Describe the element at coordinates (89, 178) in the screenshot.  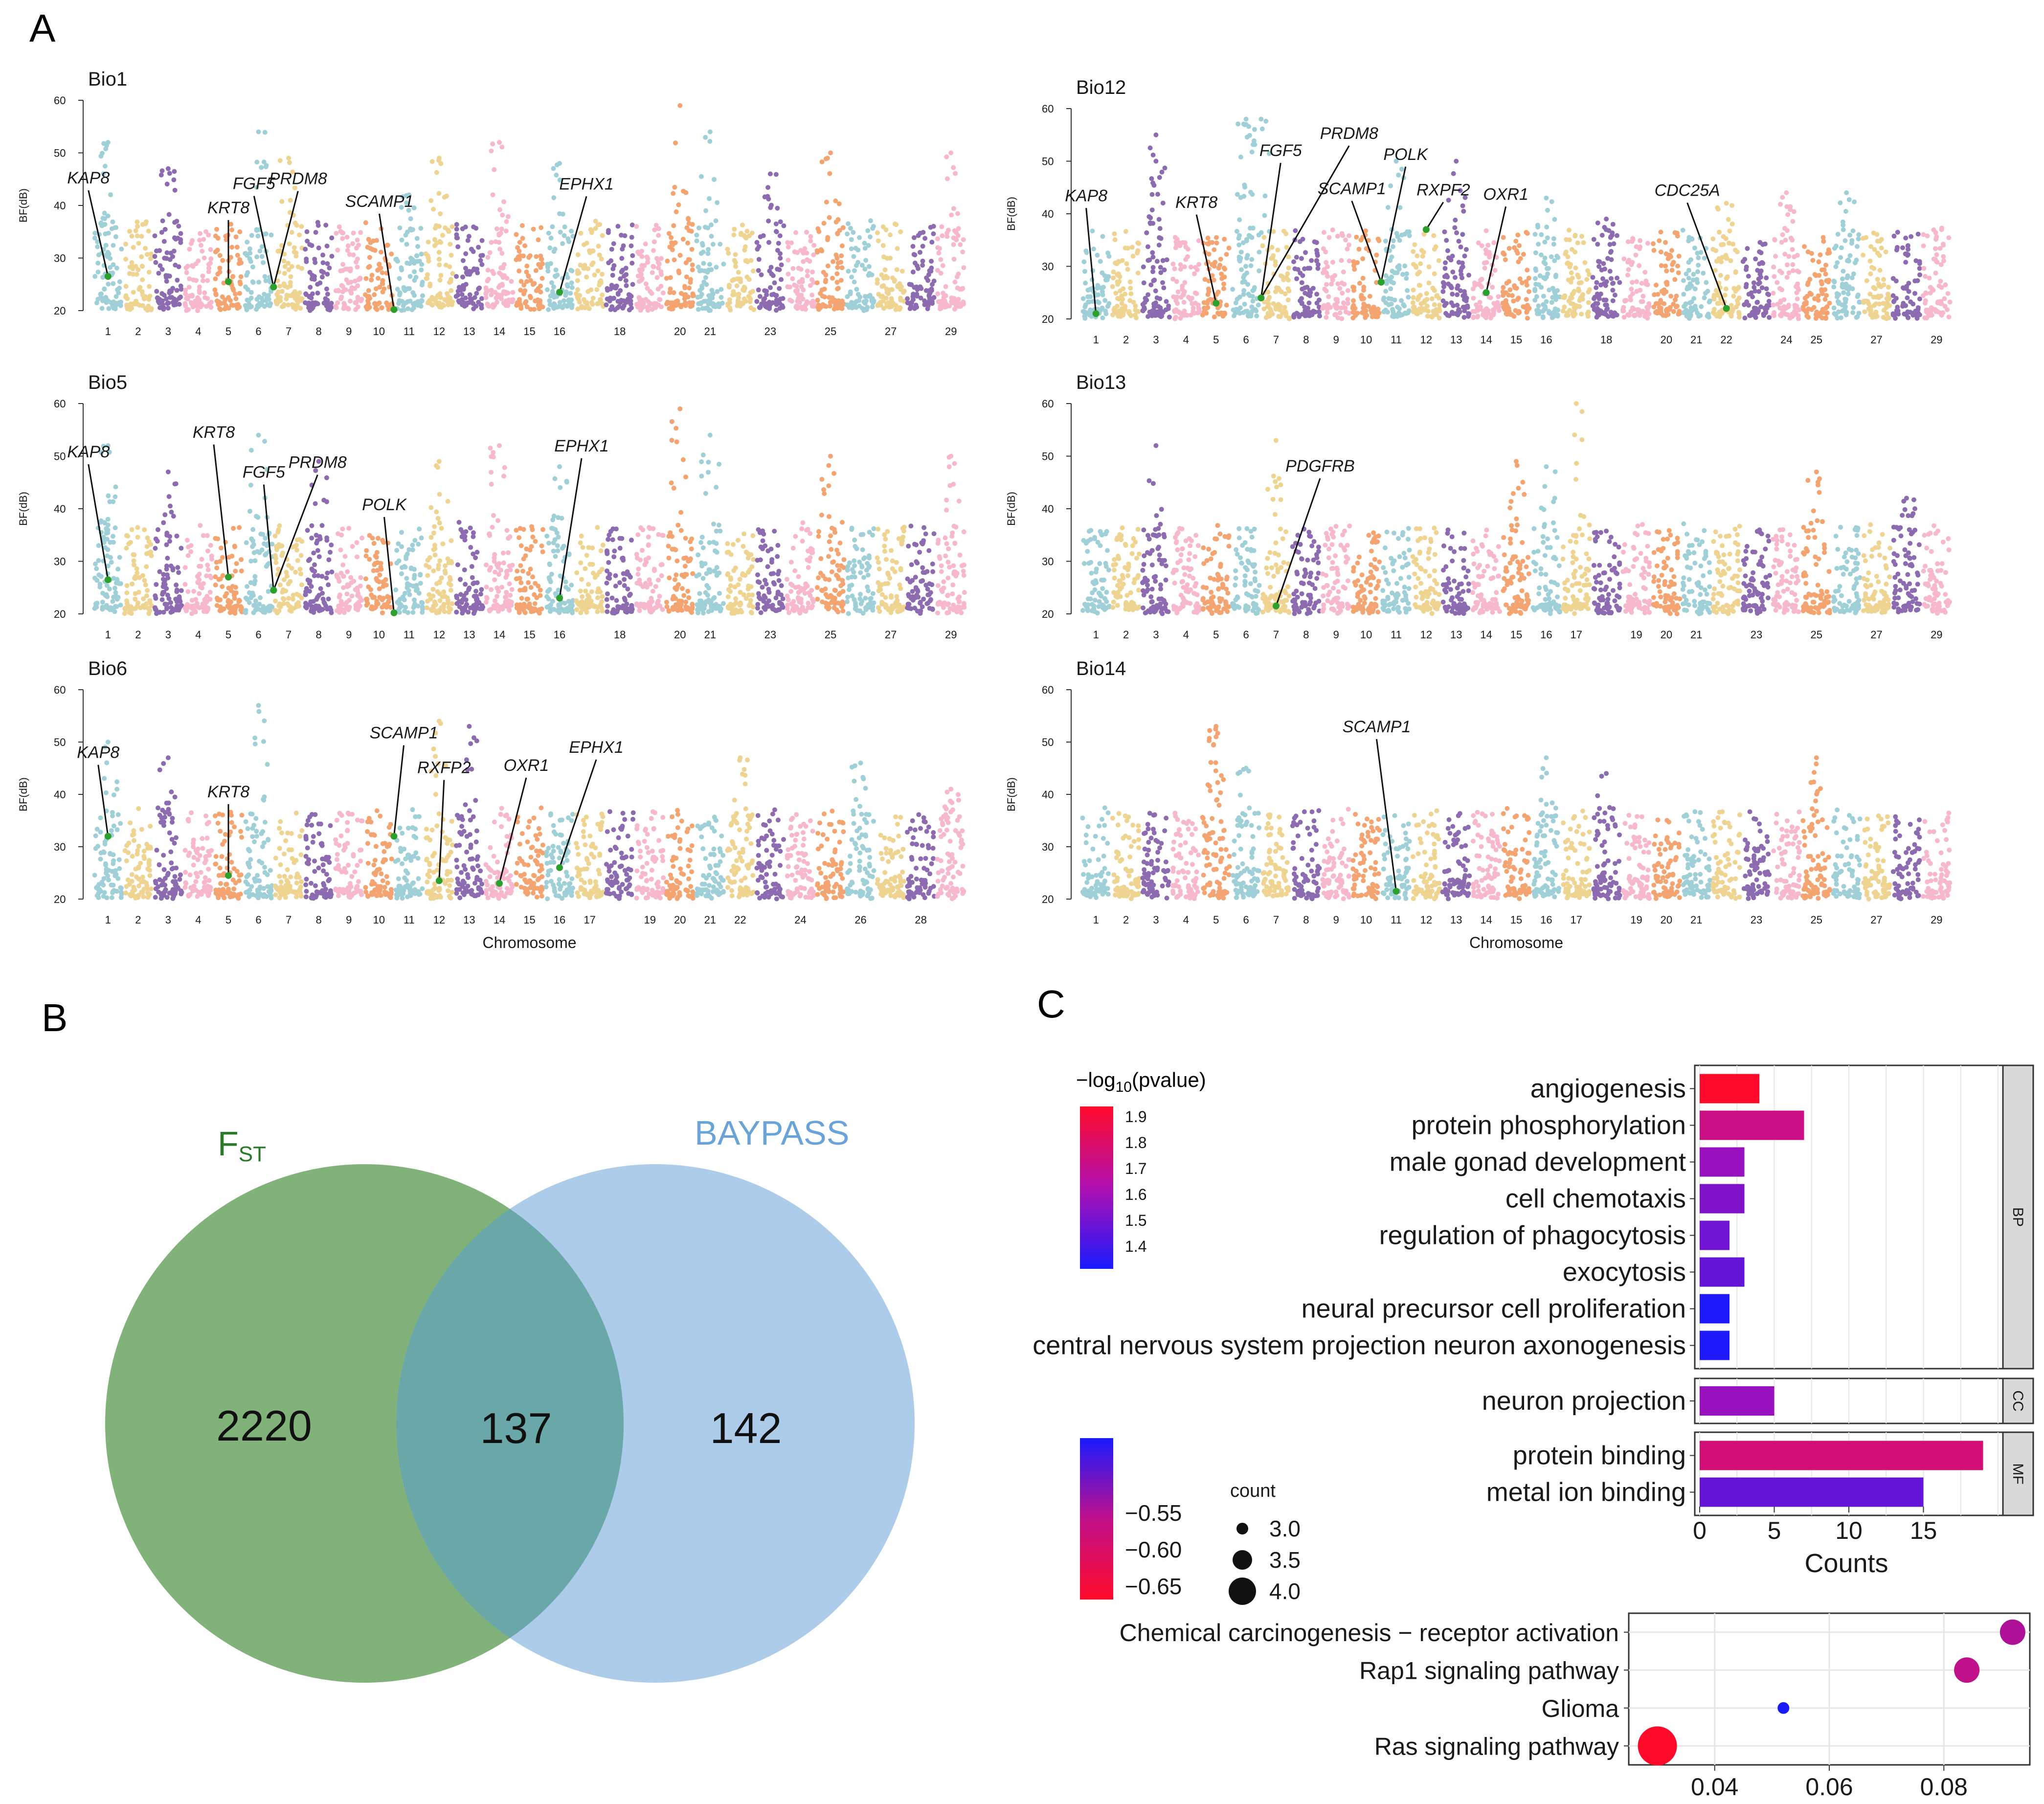
I see `gene-label: KAP8` at that location.